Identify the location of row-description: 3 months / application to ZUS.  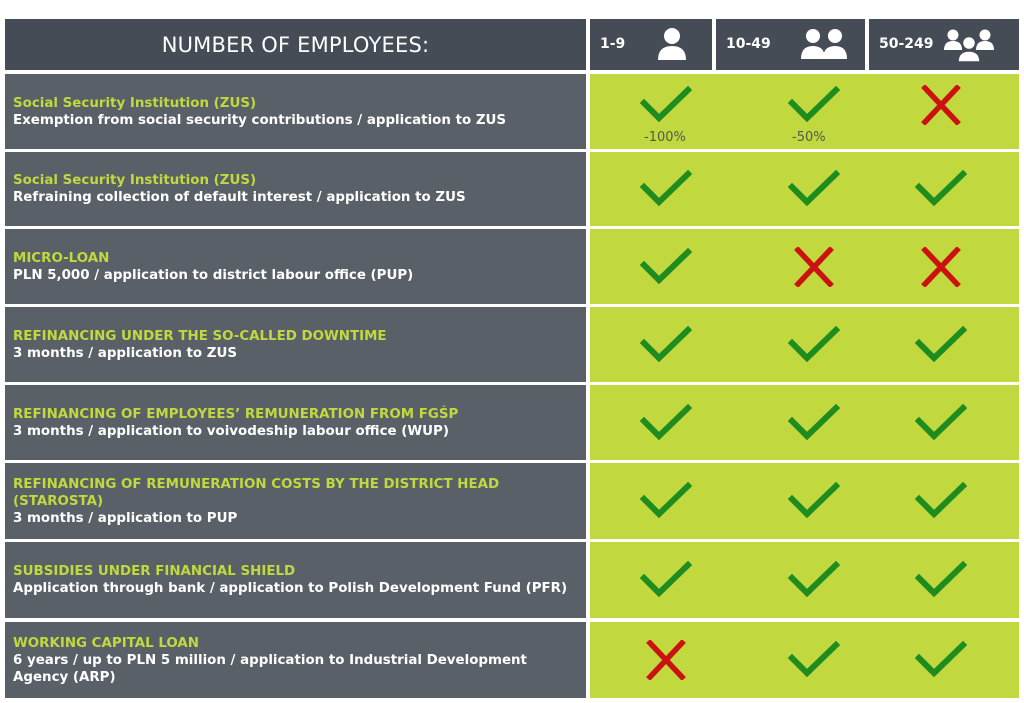
(125, 353).